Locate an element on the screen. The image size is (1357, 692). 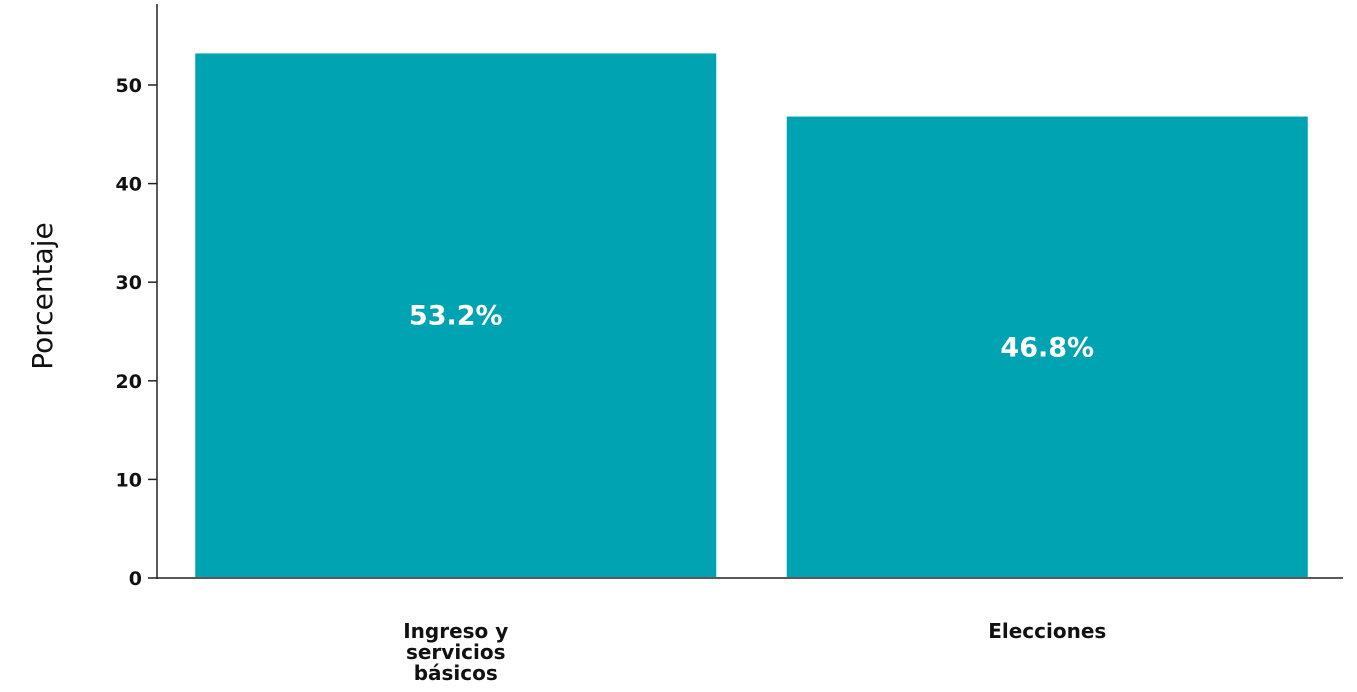
bar-value-label: 53.2% is located at coordinates (456, 316).